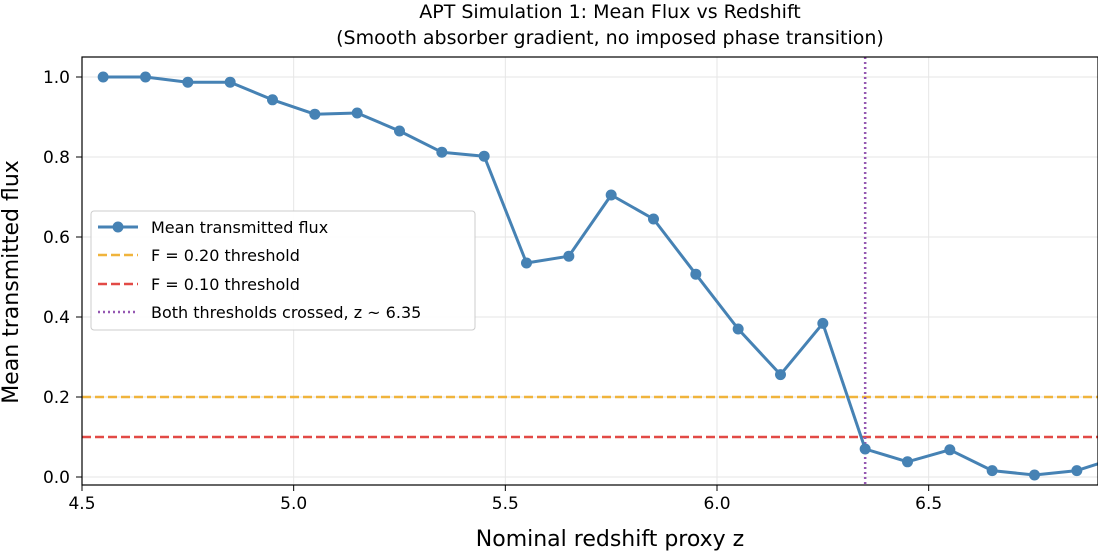  I want to click on legend-label-crossing: Both thresholds crossed, z ~ 6.35, so click(286, 312).